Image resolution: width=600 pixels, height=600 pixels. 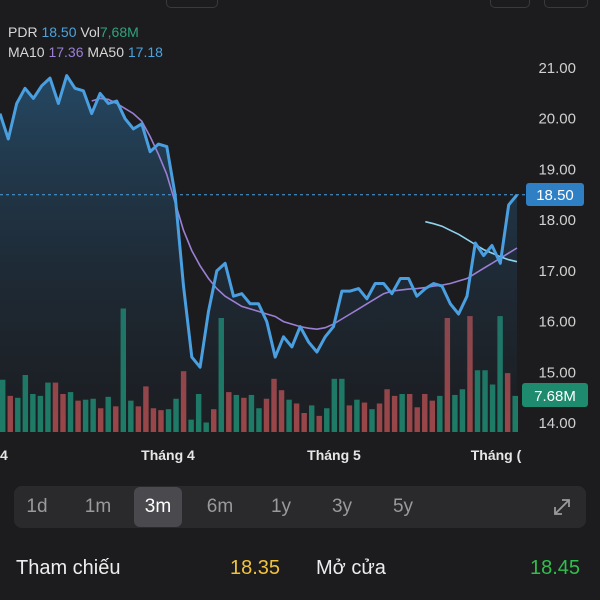 I want to click on top-button-left, so click(x=192, y=4).